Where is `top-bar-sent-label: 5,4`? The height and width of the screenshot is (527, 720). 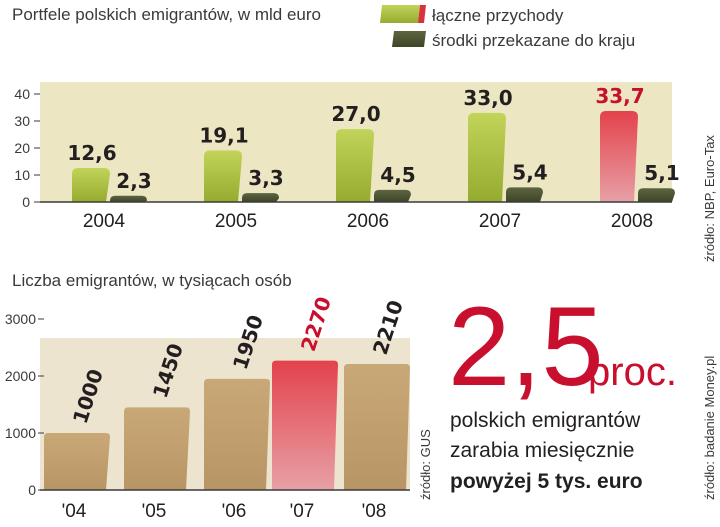
top-bar-sent-label: 5,4 is located at coordinates (529, 172).